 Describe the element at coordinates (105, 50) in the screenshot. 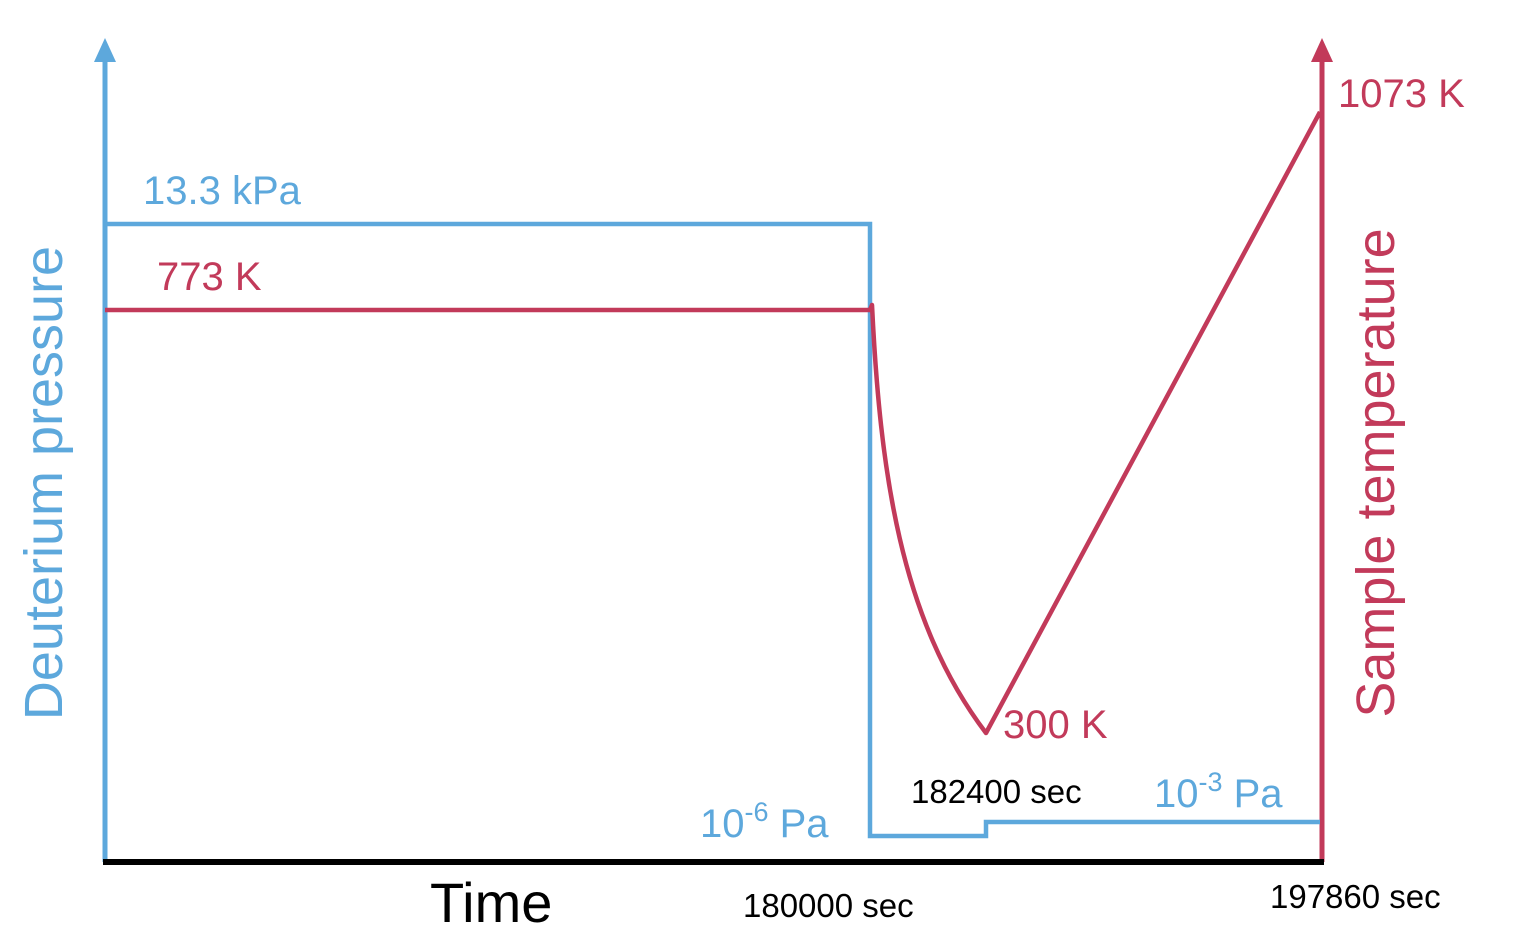

I see `left-axis-arrow-icon` at that location.